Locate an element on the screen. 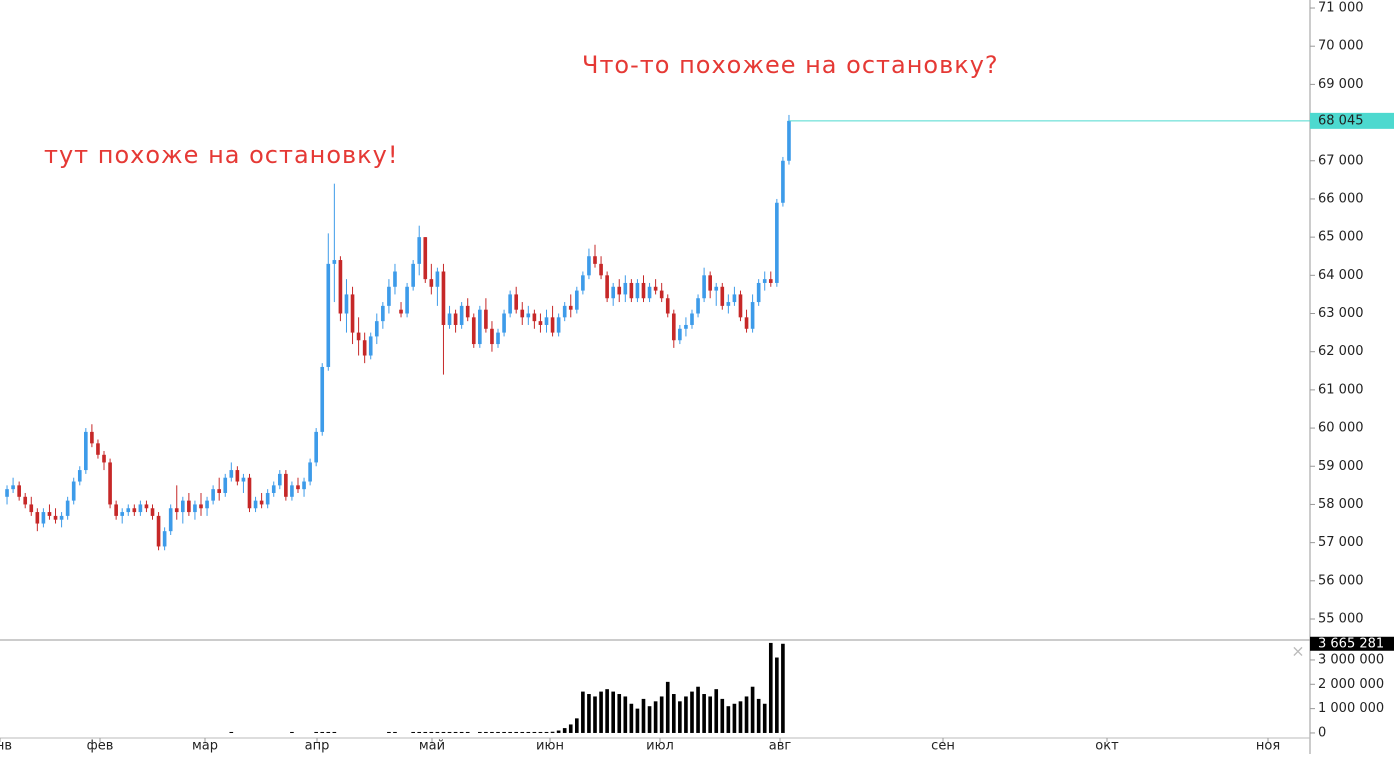 The image size is (1394, 758). close-pane-button: × is located at coordinates (1297, 651).